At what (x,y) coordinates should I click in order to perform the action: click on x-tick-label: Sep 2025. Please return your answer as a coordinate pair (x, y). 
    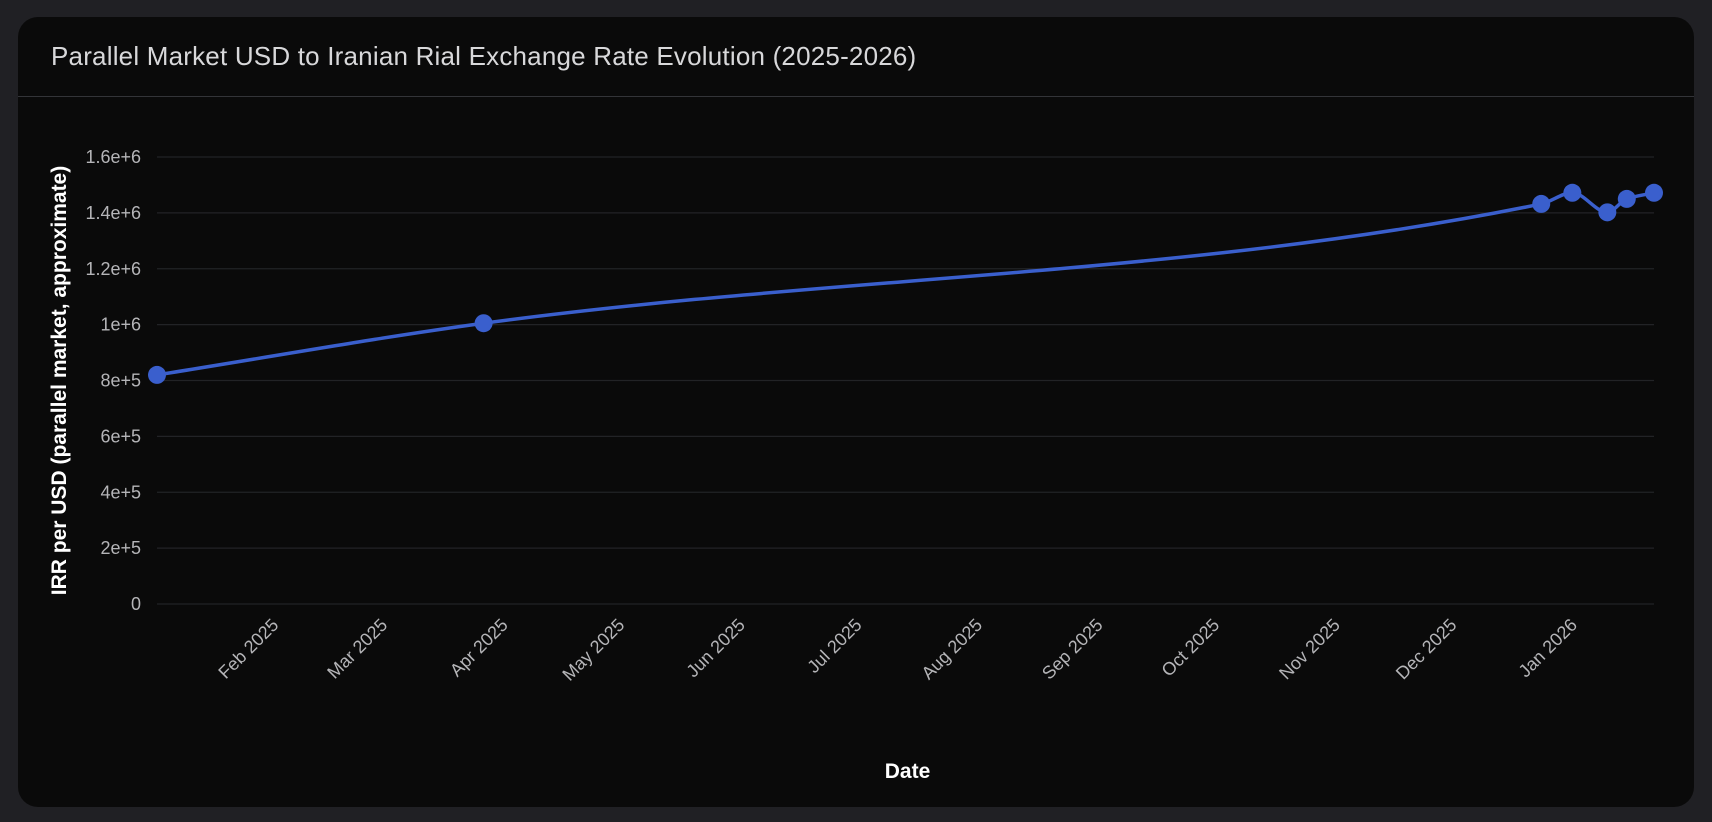
    Looking at the image, I should click on (1072, 649).